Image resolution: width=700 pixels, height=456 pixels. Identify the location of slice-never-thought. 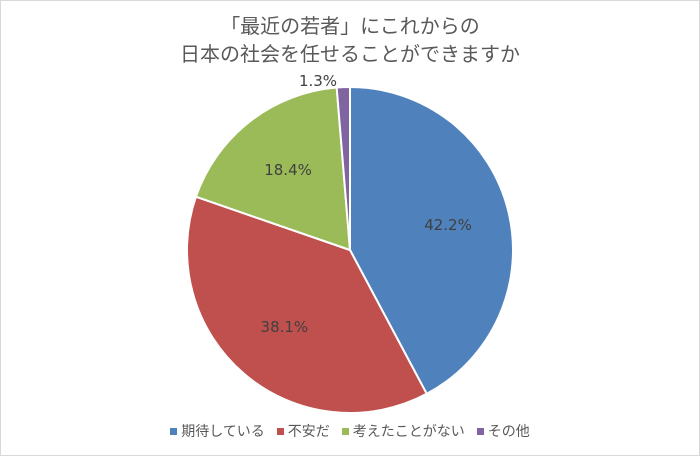
(273, 169).